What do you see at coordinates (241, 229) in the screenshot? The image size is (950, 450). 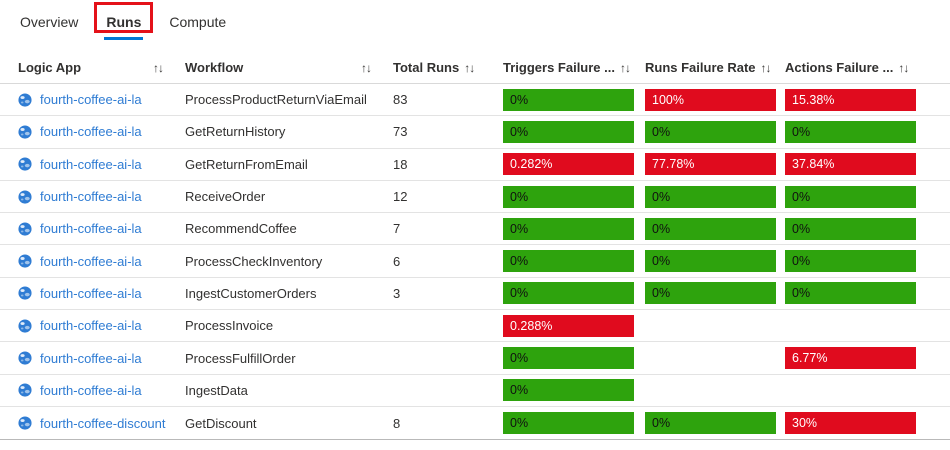 I see `workflow-cell: RecommendCoffee` at bounding box center [241, 229].